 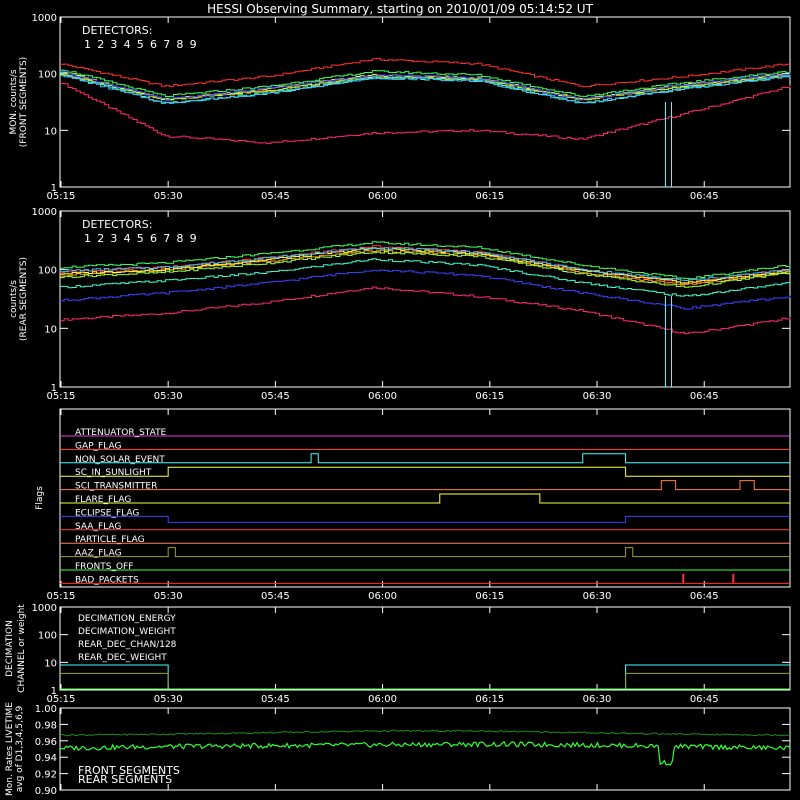 I want to click on flags-ylabel: Flags, so click(x=40, y=498).